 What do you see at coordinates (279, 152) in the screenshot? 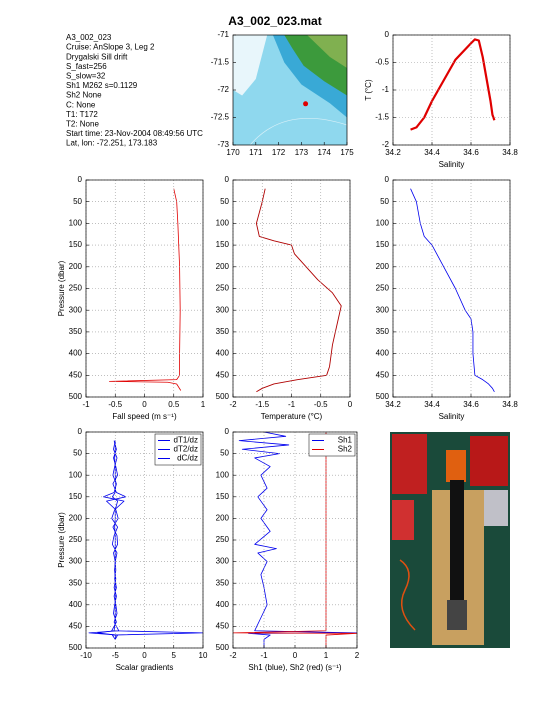
I see `x-tick-label: 172` at bounding box center [279, 152].